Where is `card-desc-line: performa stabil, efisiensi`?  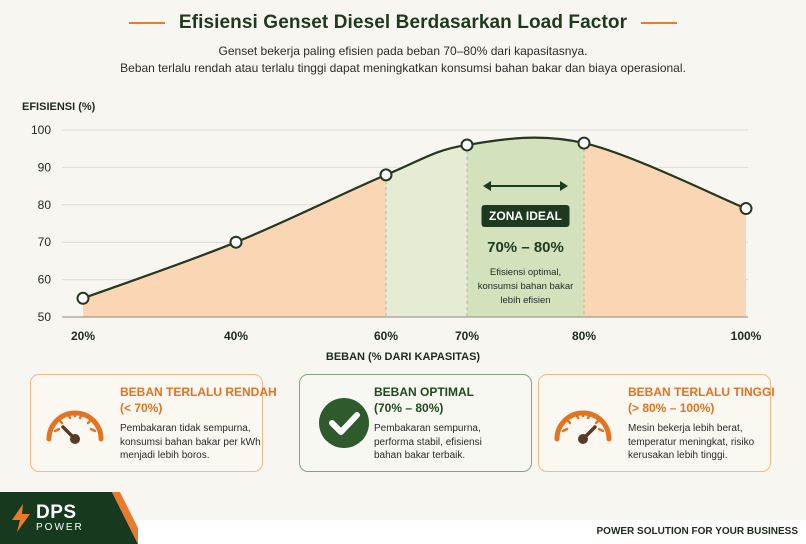
card-desc-line: performa stabil, efisiensi is located at coordinates (428, 442).